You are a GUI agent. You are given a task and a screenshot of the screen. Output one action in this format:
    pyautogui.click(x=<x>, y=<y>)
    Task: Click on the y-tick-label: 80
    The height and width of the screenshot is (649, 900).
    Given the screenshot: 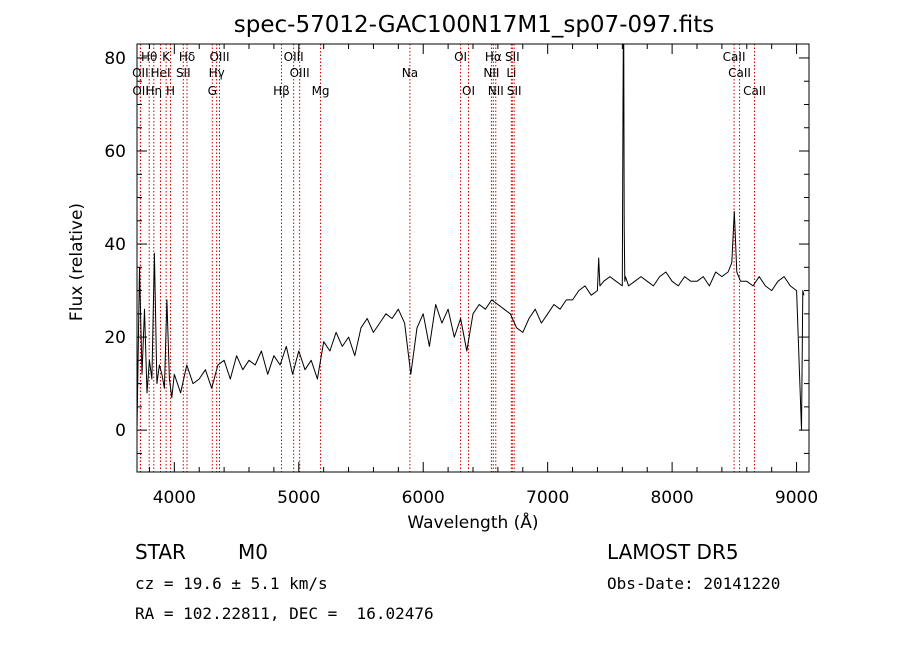 What is the action you would take?
    pyautogui.click(x=115, y=59)
    